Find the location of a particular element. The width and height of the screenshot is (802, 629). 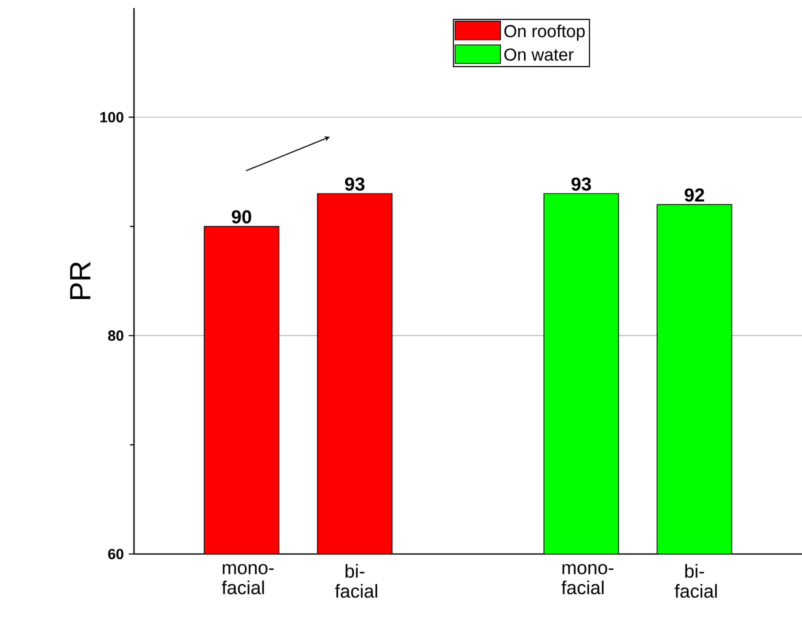

legend-label: On rooftop is located at coordinates (544, 32).